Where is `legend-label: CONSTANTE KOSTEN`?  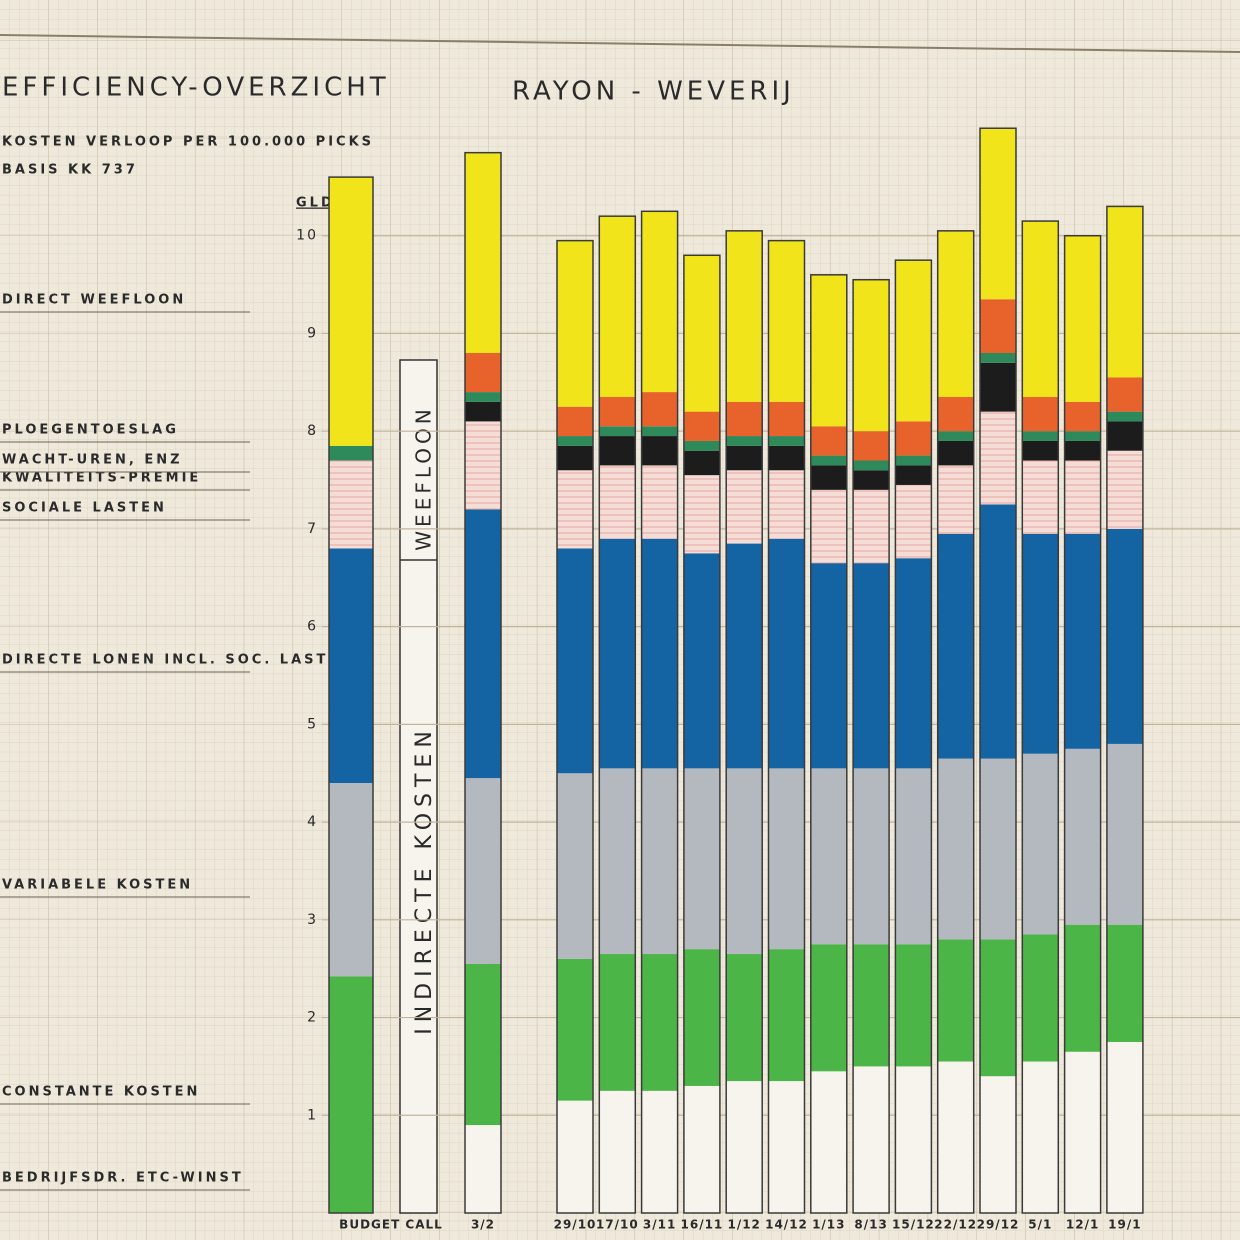 legend-label: CONSTANTE KOSTEN is located at coordinates (101, 1092).